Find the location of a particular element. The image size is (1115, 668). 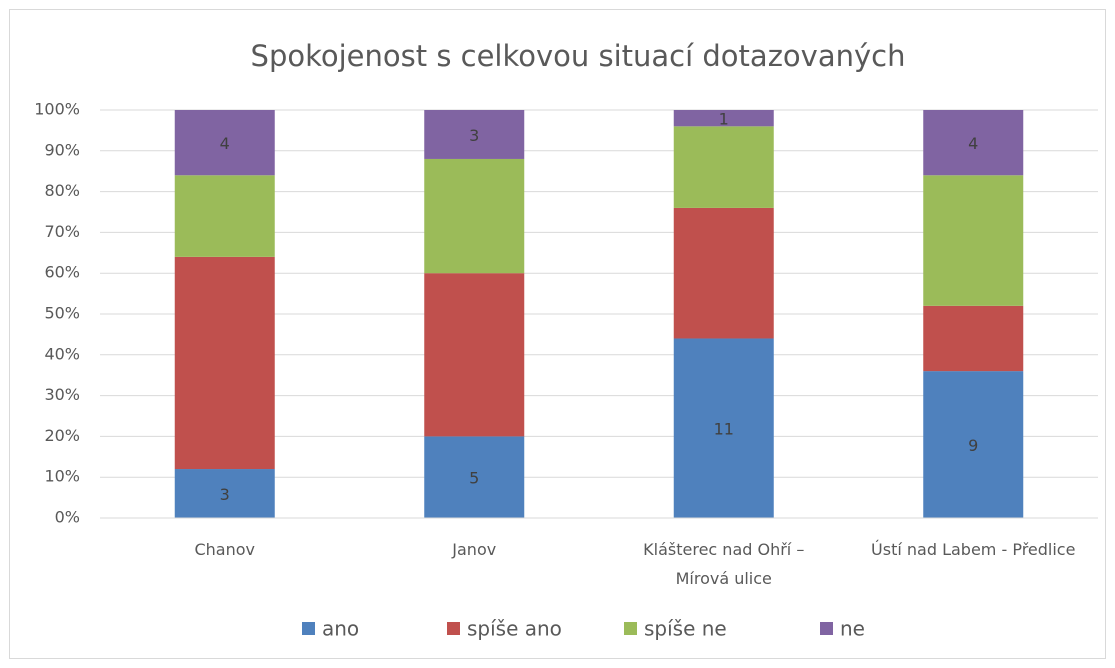

data-label: 5 is located at coordinates (474, 478).